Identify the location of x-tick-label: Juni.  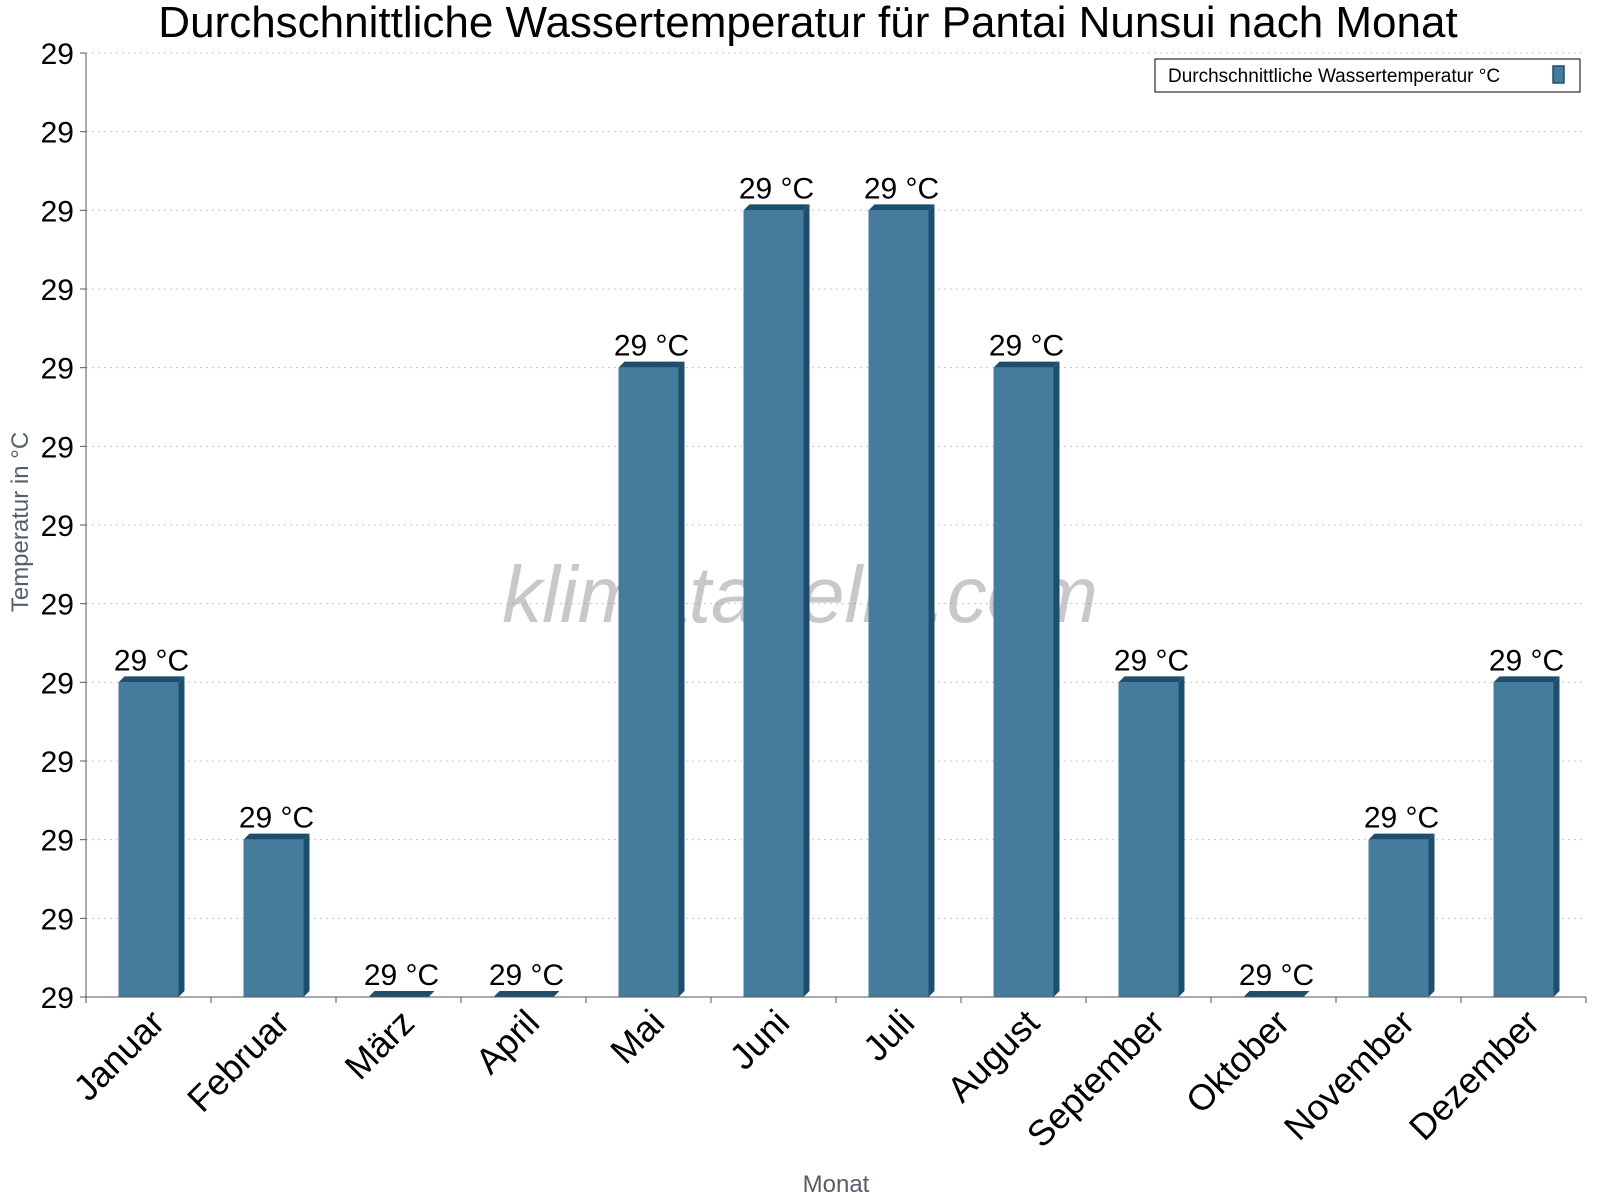
(759, 1040).